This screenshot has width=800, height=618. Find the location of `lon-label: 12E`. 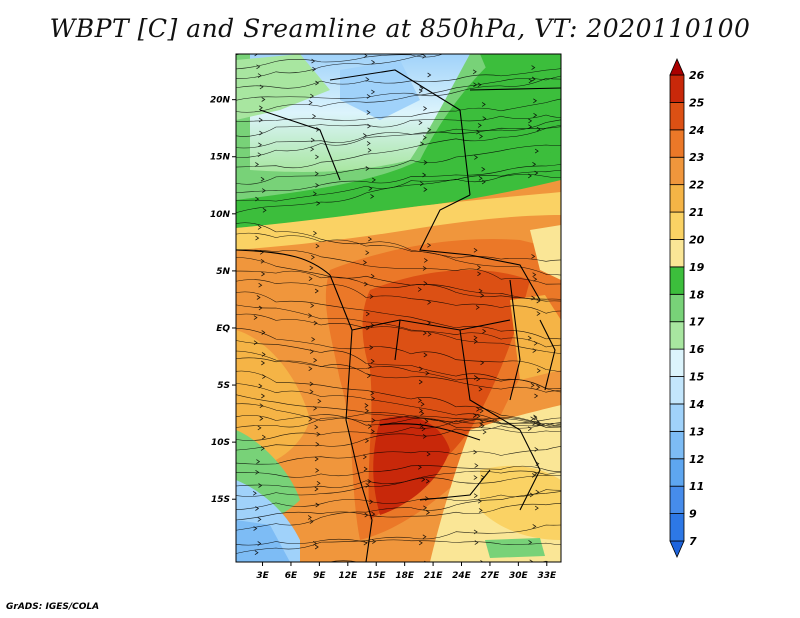

lon-label: 12E is located at coordinates (348, 576).